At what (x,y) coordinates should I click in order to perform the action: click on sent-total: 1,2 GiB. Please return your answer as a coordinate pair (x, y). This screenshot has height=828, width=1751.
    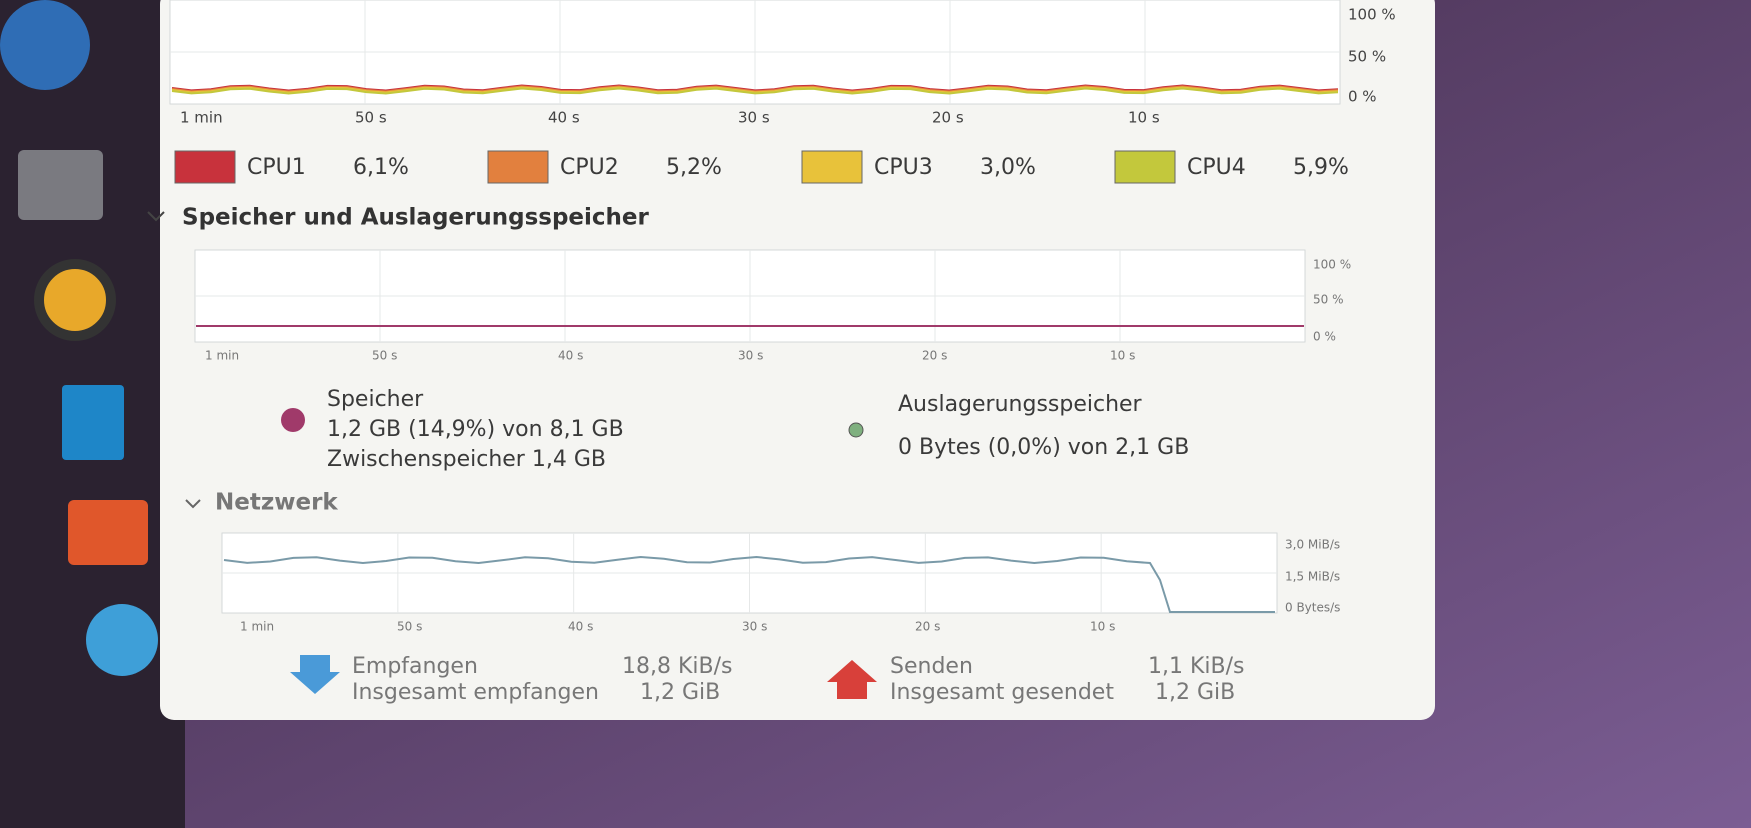
    Looking at the image, I should click on (1195, 692).